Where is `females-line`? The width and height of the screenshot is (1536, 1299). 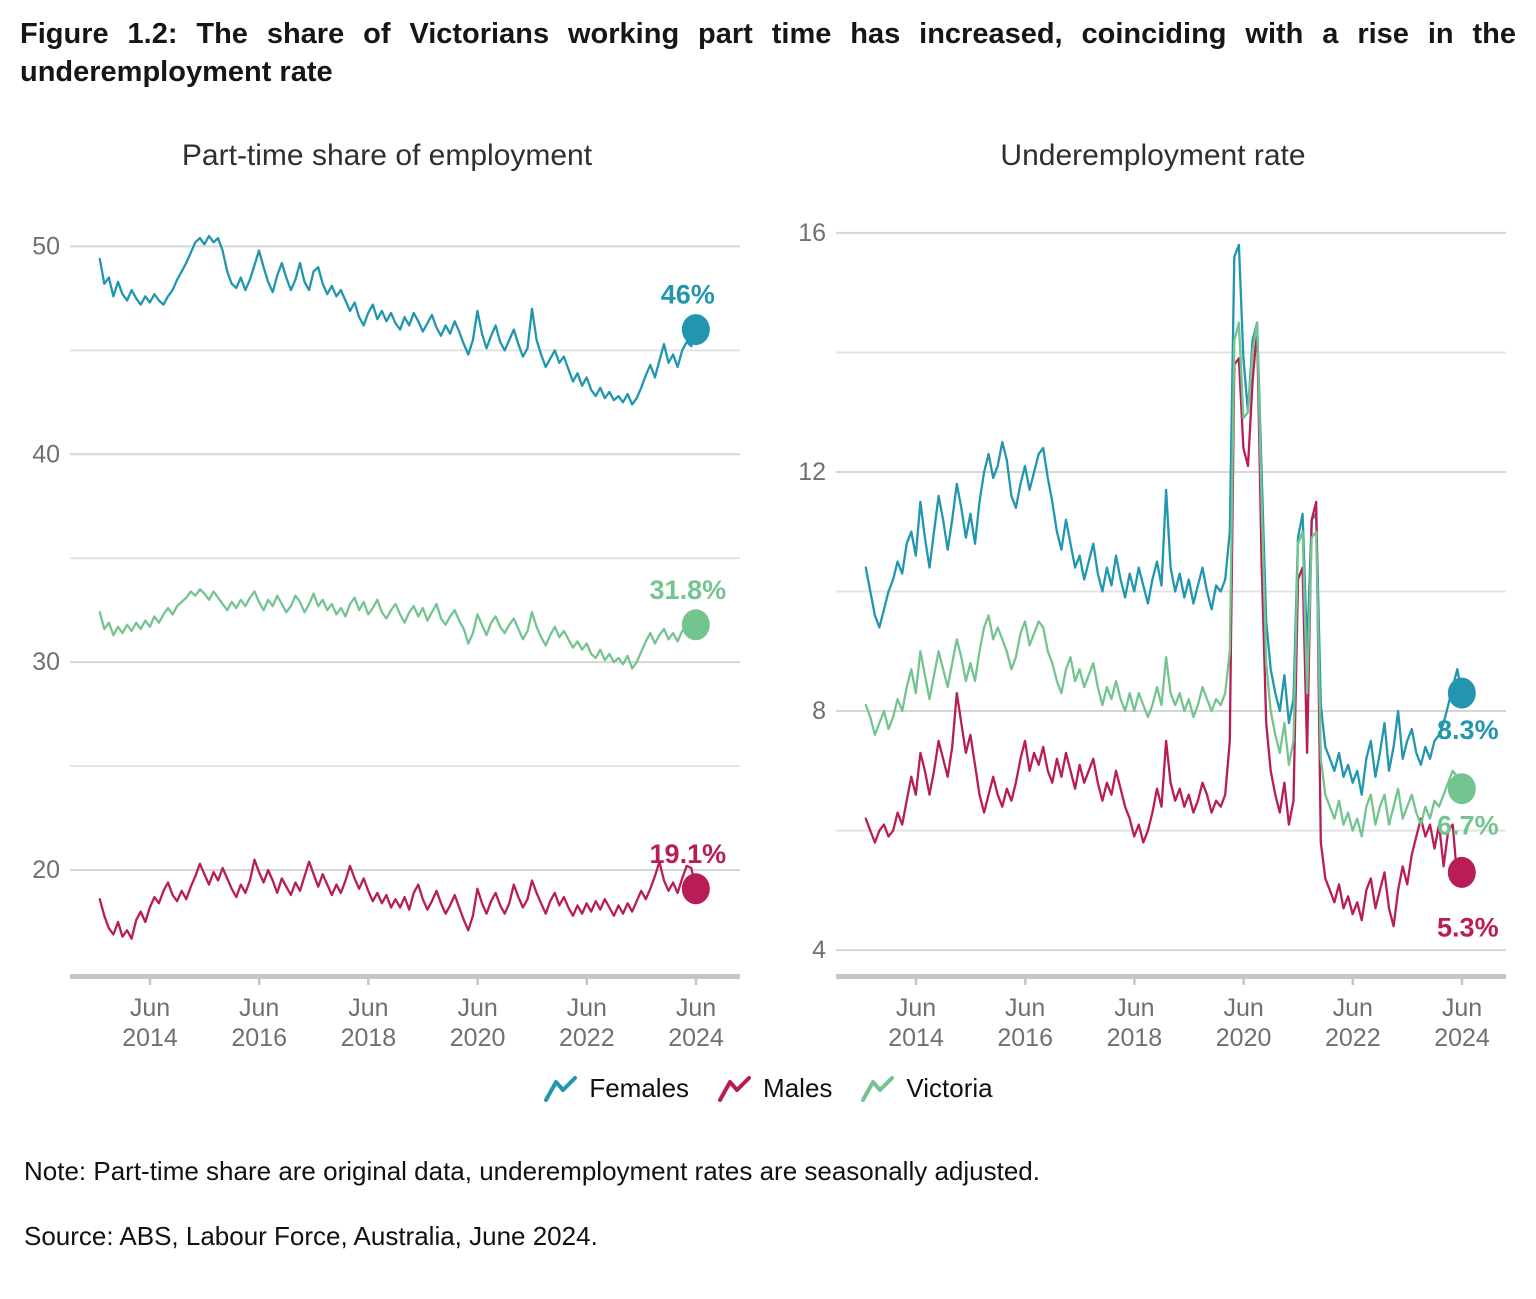
females-line is located at coordinates (397, 320).